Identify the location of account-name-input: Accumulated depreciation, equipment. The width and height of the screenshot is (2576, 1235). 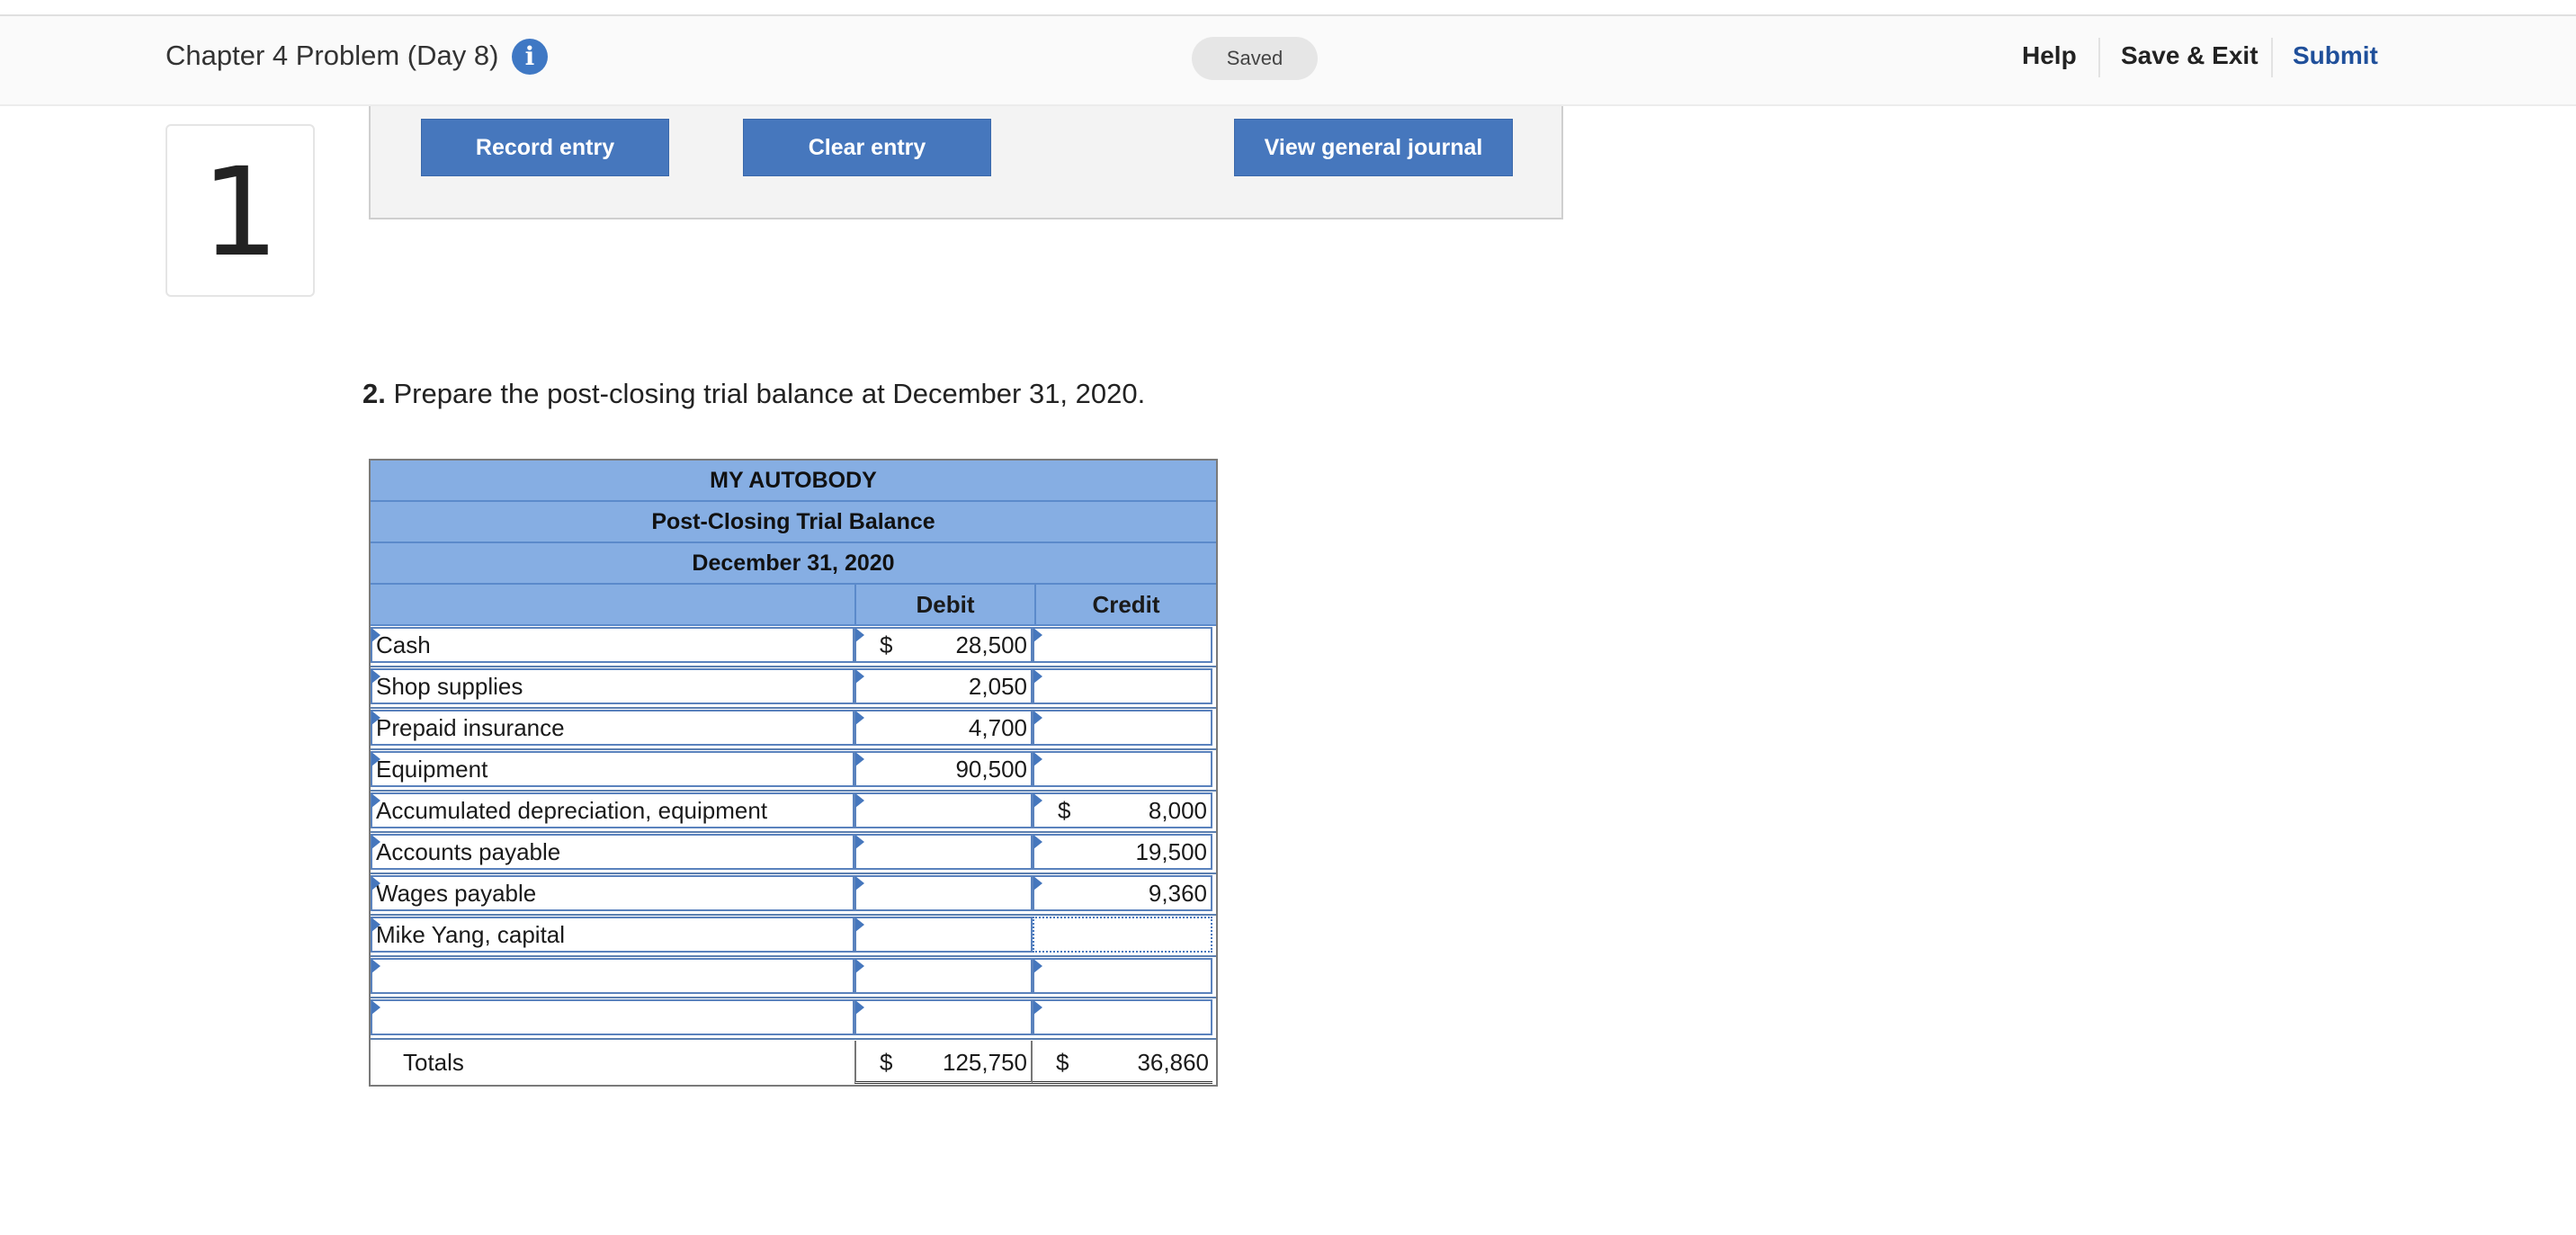
(612, 810).